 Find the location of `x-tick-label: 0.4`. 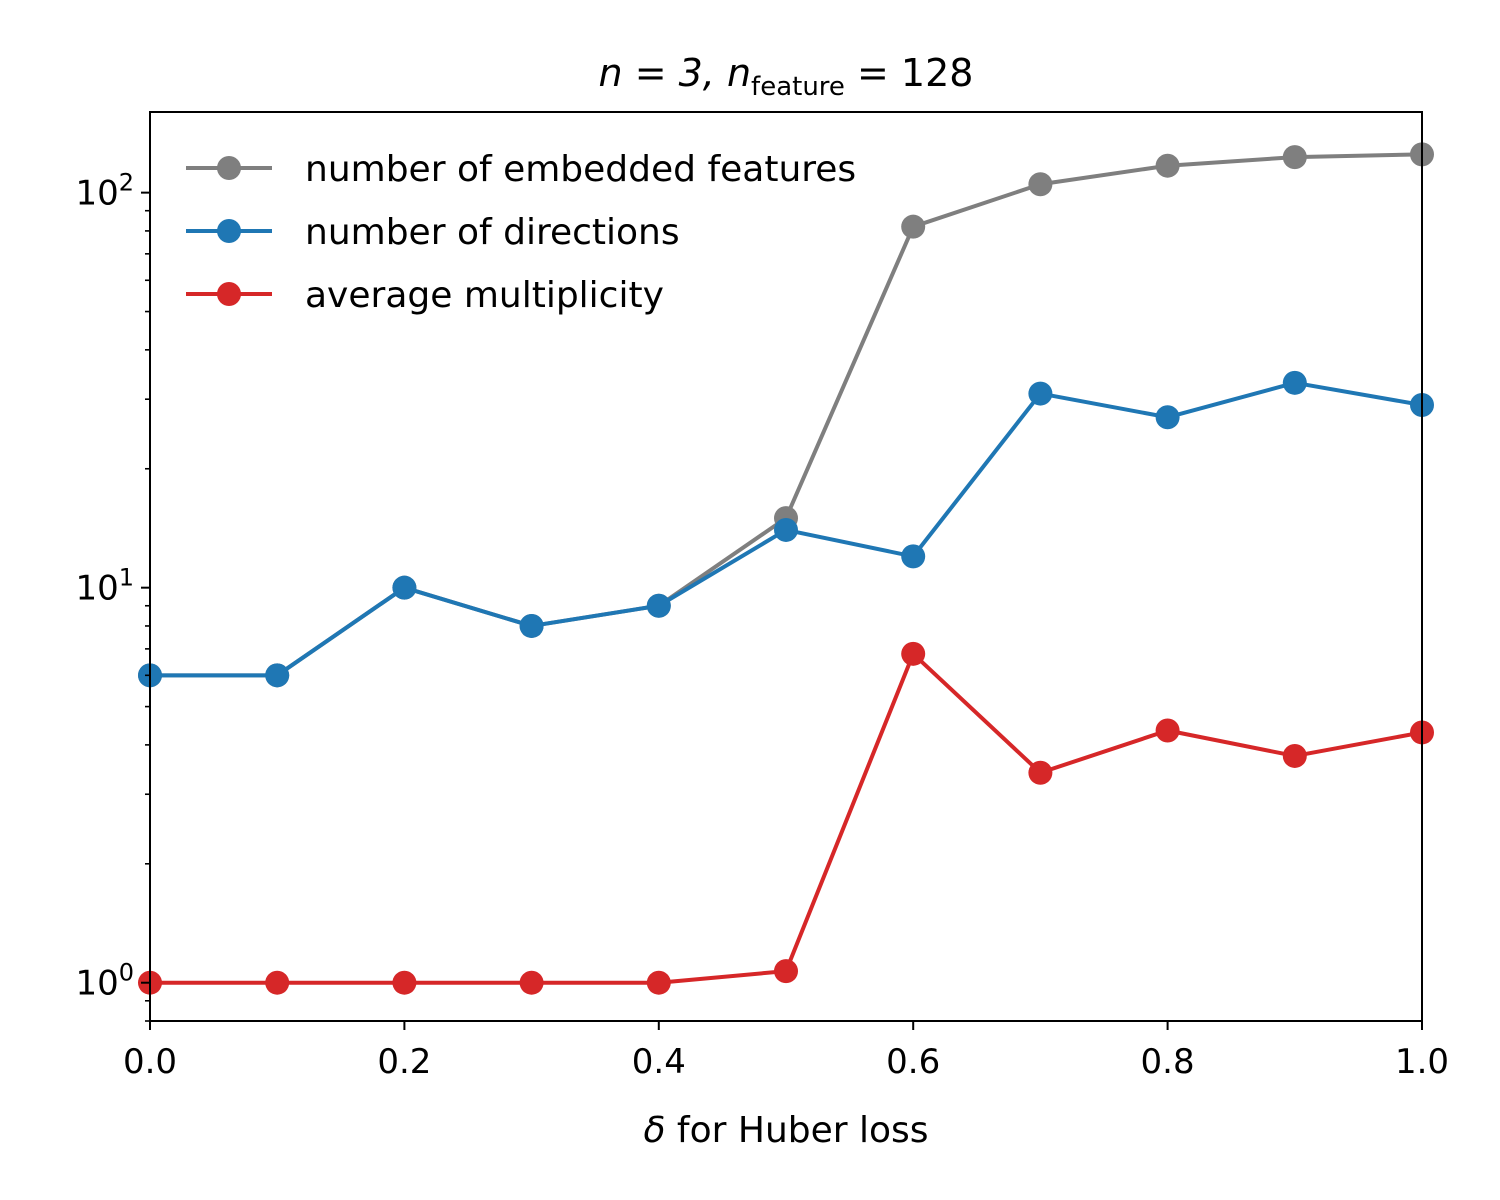

x-tick-label: 0.4 is located at coordinates (659, 1062).